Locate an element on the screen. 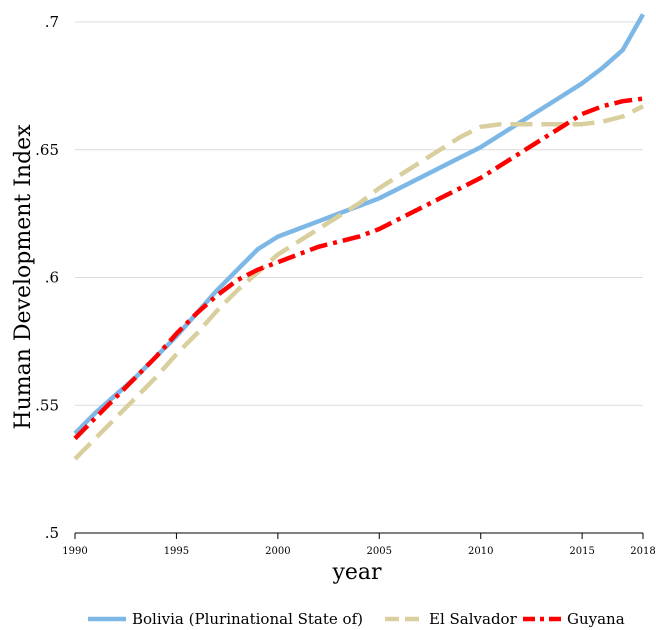 The height and width of the screenshot is (630, 656). y-axis-ticks: .5 .55 .6 .65 .7 is located at coordinates (47, 277).